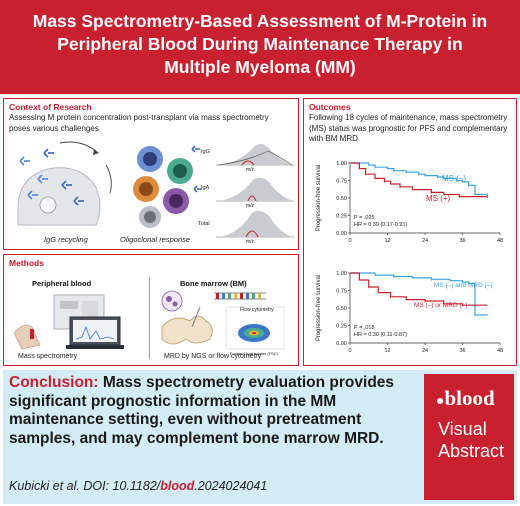 This screenshot has width=520, height=506. I want to click on series-label-ms-mrd-pos: MS (–) or MRD (–), so click(440, 305).